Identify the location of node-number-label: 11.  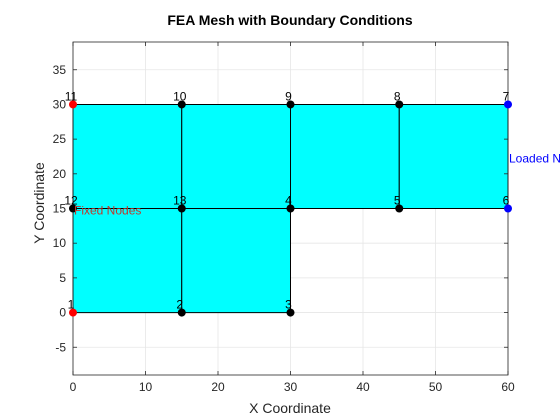
(71, 96).